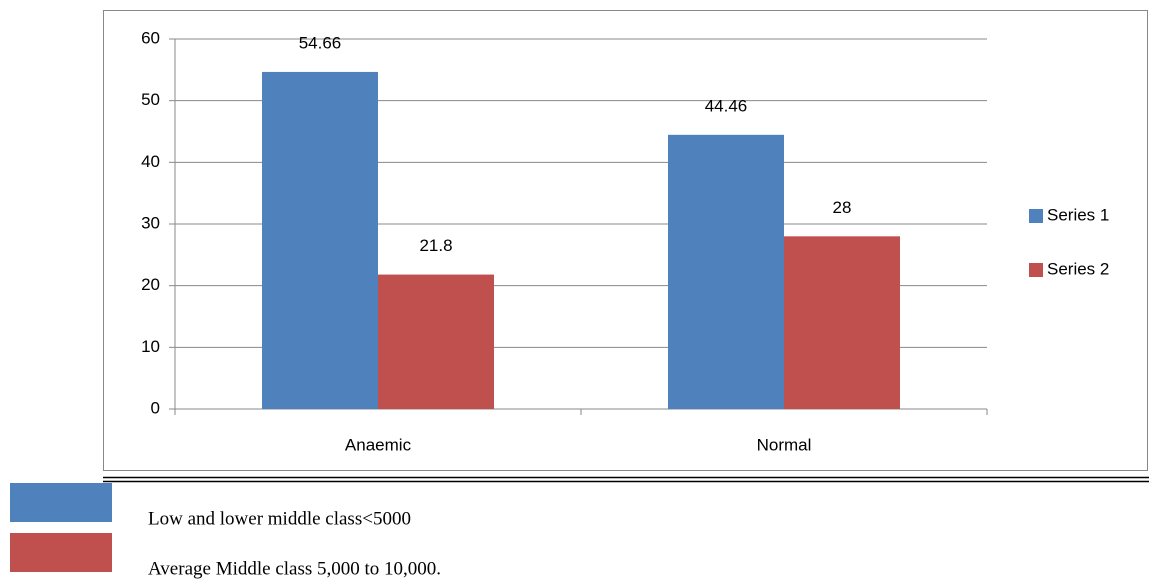 Image resolution: width=1149 pixels, height=585 pixels. I want to click on y-tick-label: 10, so click(150, 346).